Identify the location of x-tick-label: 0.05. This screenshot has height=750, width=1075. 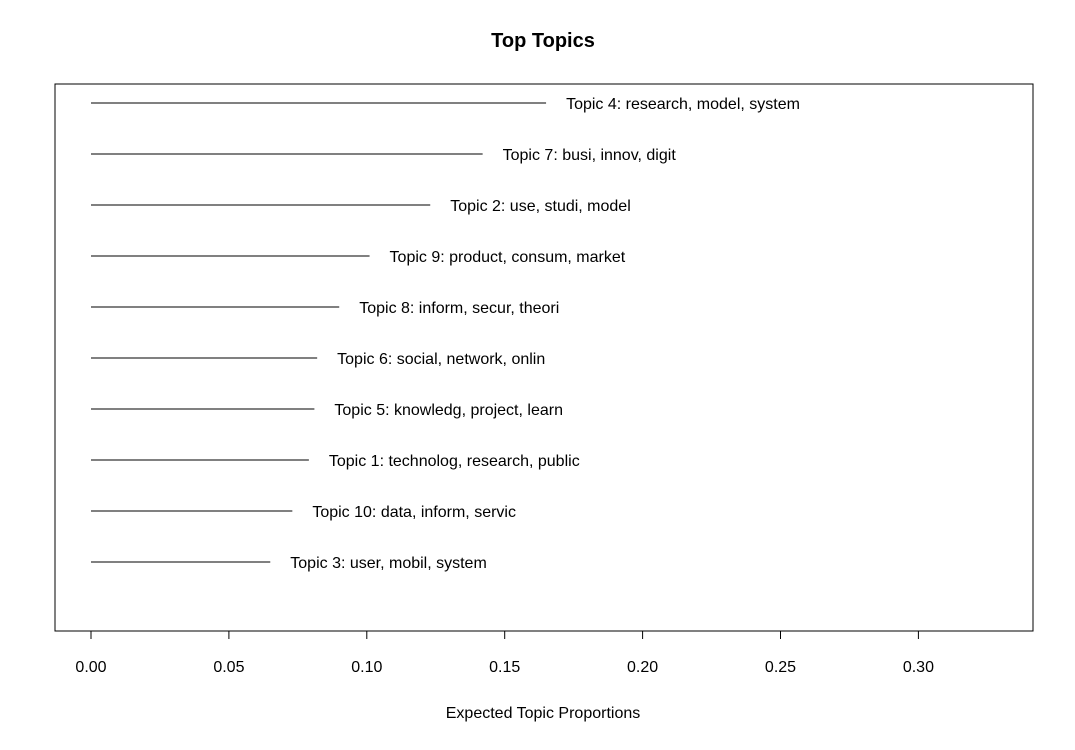
(228, 667).